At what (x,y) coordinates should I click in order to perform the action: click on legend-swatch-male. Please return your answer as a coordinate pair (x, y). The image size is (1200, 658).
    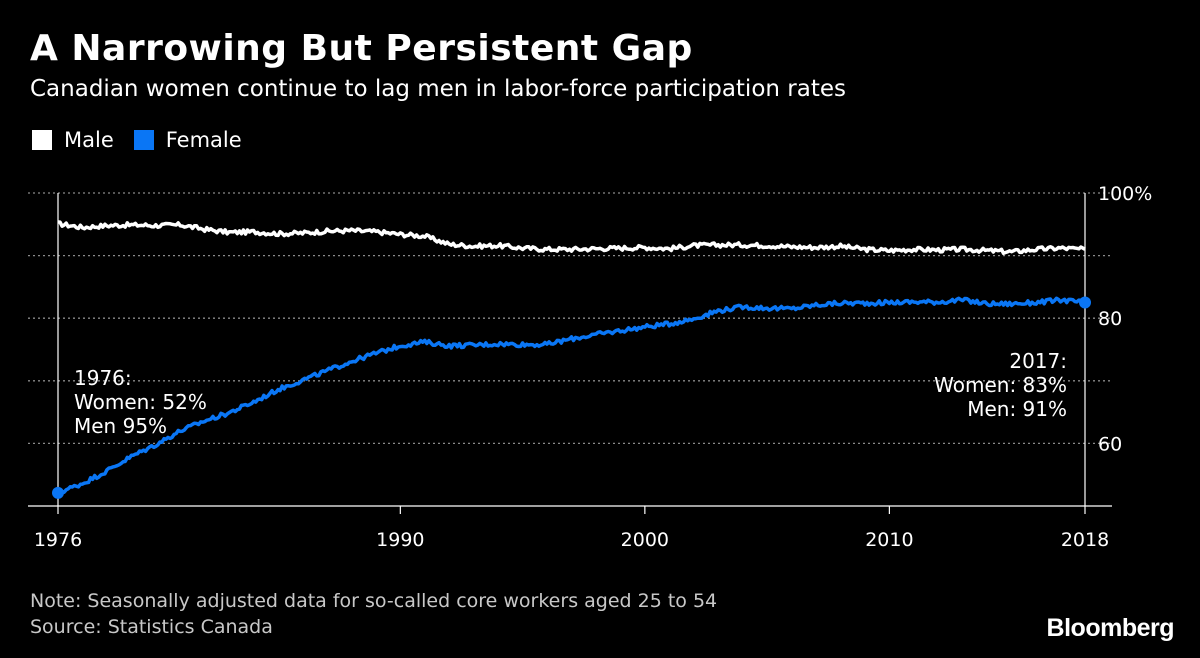
    Looking at the image, I should click on (42, 140).